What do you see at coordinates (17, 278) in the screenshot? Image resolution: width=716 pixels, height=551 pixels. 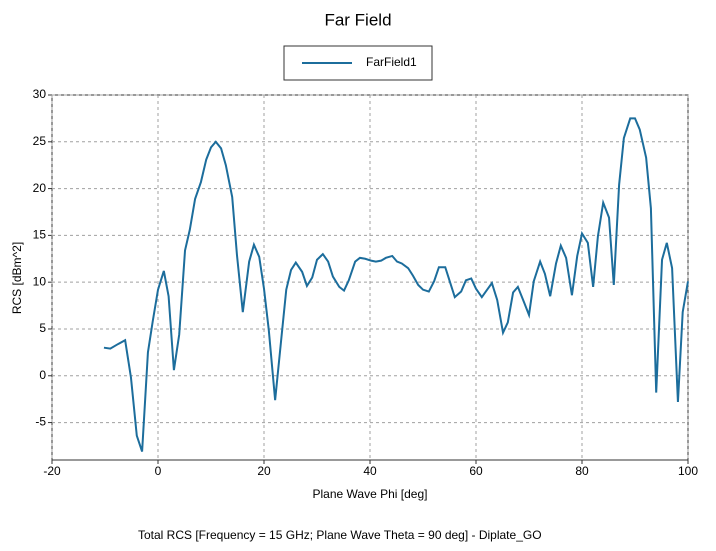 I see `y-axis-label: RCS [dBm^2]` at bounding box center [17, 278].